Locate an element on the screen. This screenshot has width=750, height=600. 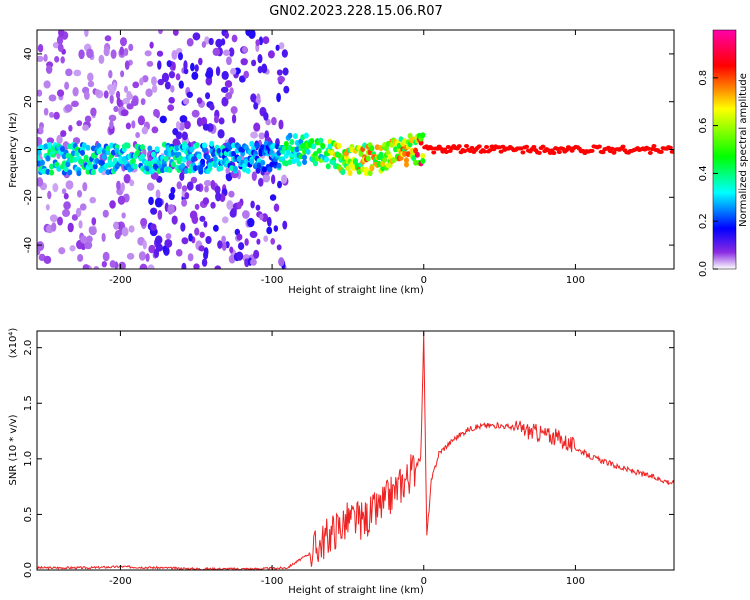
colorbar-ticks: 0.0 0.2 0.4 0.6 0.8 is located at coordinates (708, 173).